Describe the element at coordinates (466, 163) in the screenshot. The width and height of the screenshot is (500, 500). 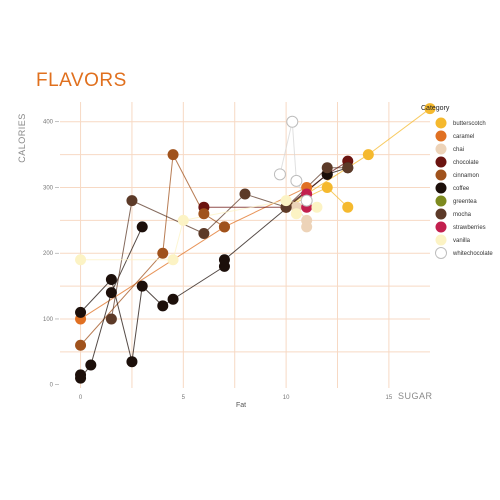
I see `legend-label-chocolate: chocolate` at that location.